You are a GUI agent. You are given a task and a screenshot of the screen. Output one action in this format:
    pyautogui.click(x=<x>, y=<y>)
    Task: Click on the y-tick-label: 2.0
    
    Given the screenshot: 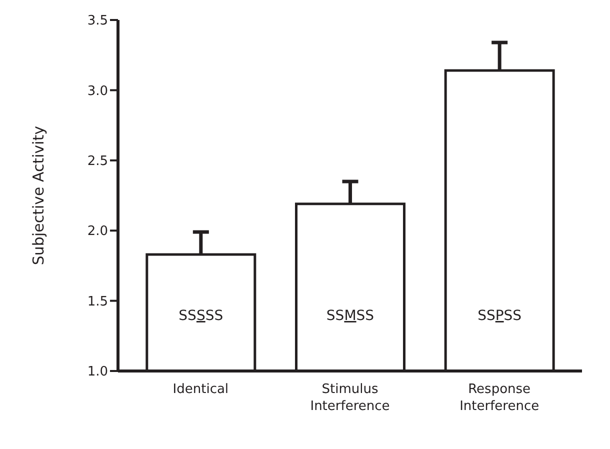 What is the action you would take?
    pyautogui.click(x=97, y=232)
    